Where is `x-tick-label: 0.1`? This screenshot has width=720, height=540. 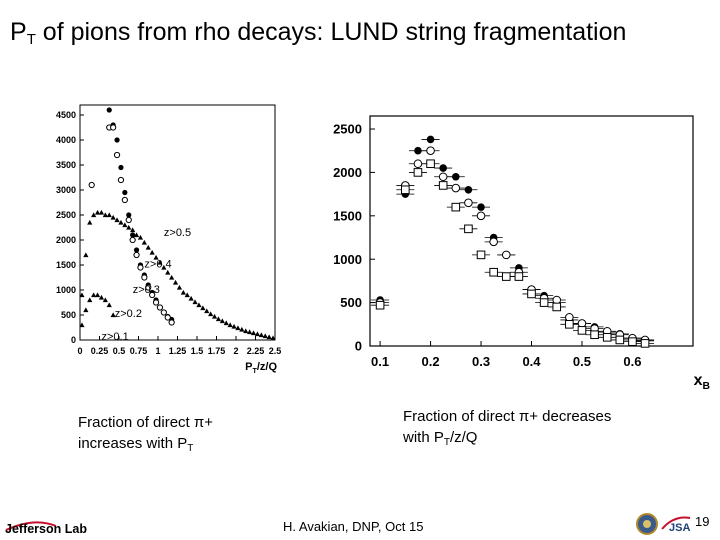
x-tick-label: 0.1 is located at coordinates (380, 361).